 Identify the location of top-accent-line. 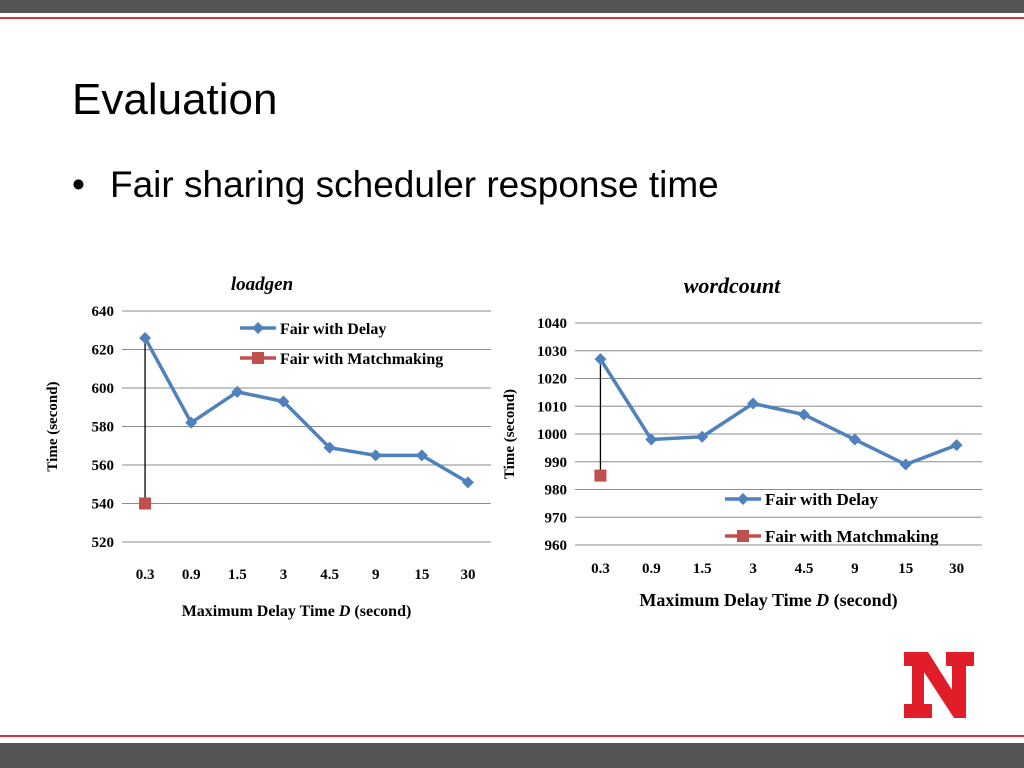
(512, 18).